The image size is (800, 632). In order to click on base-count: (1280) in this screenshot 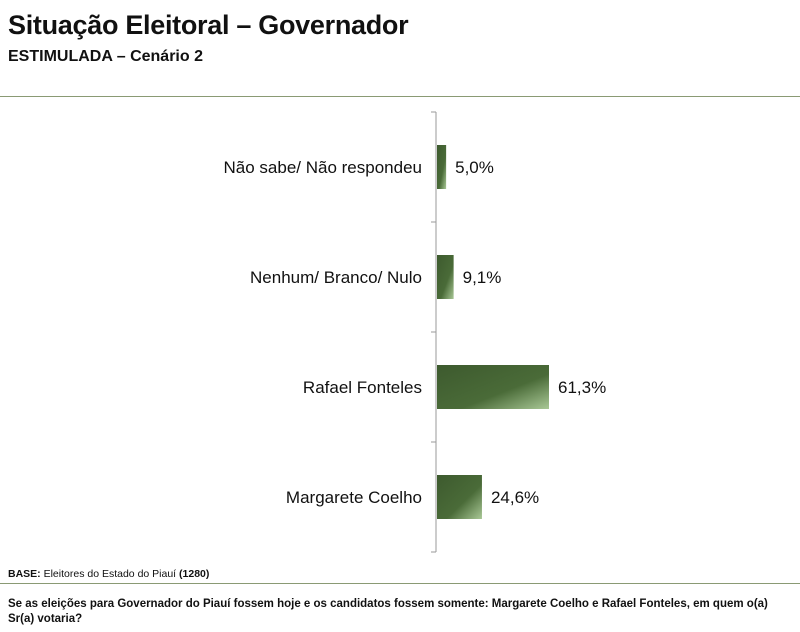, I will do `click(194, 574)`.